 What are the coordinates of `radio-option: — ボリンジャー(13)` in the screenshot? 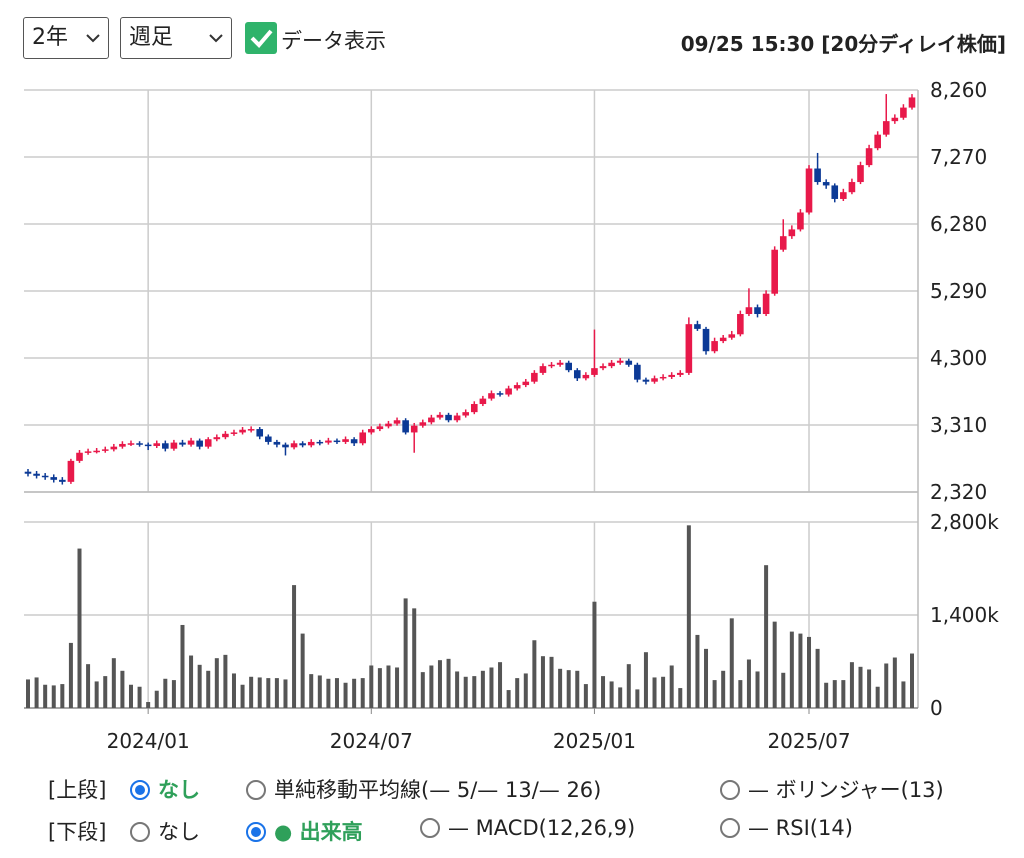 It's located at (832, 789).